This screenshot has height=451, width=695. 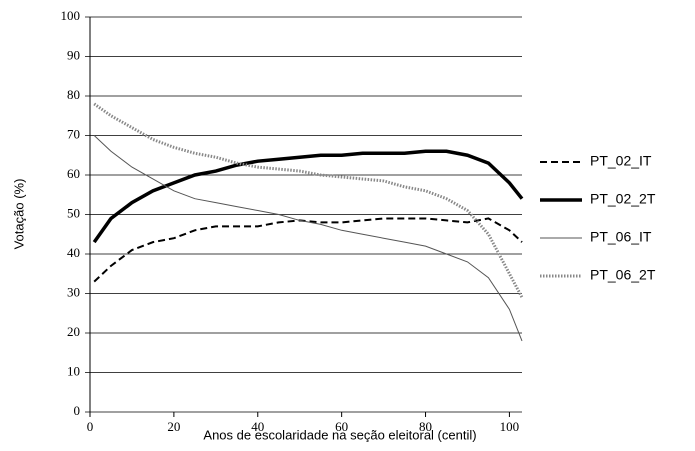 What do you see at coordinates (90, 426) in the screenshot?
I see `x-tick-label: 0` at bounding box center [90, 426].